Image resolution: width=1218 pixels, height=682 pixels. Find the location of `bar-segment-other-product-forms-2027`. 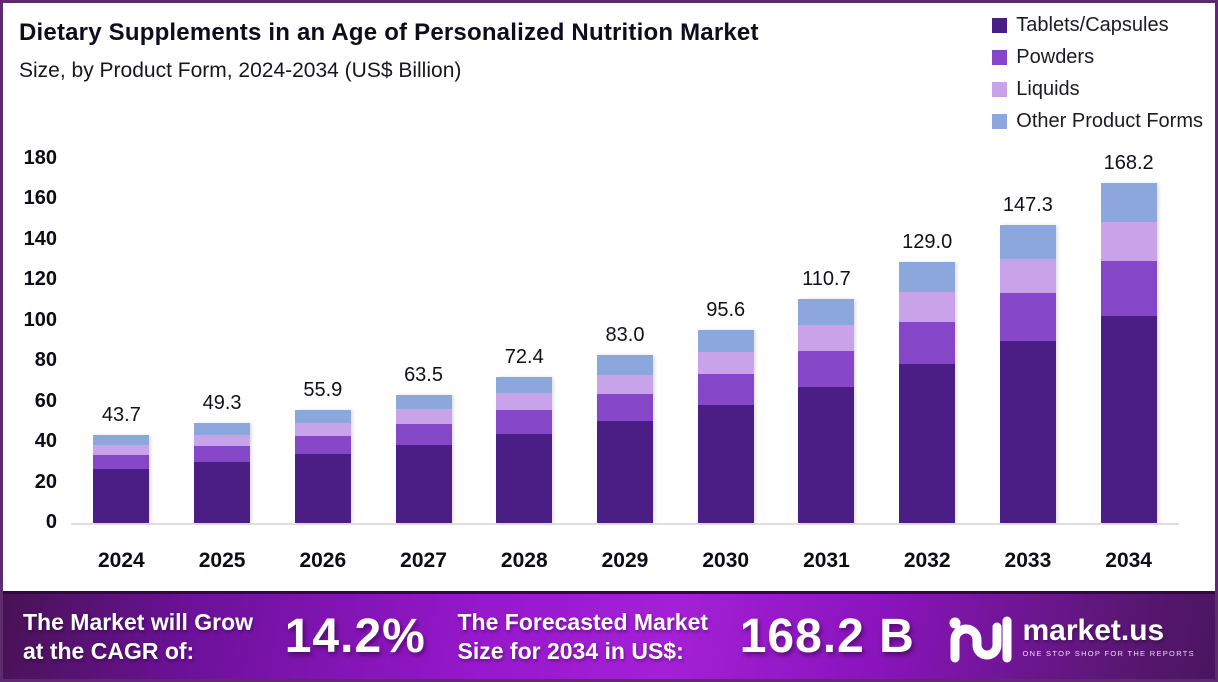

bar-segment-other-product-forms-2027 is located at coordinates (423, 402).